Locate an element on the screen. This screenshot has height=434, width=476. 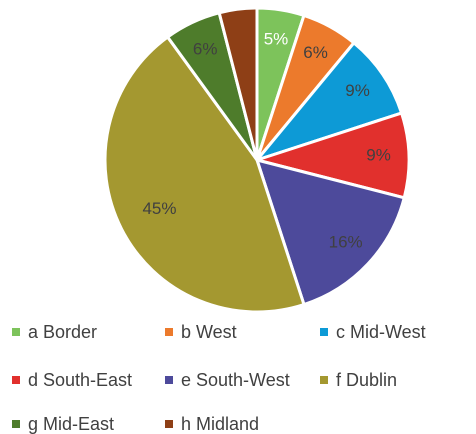
legend-label: a Border is located at coordinates (62, 332).